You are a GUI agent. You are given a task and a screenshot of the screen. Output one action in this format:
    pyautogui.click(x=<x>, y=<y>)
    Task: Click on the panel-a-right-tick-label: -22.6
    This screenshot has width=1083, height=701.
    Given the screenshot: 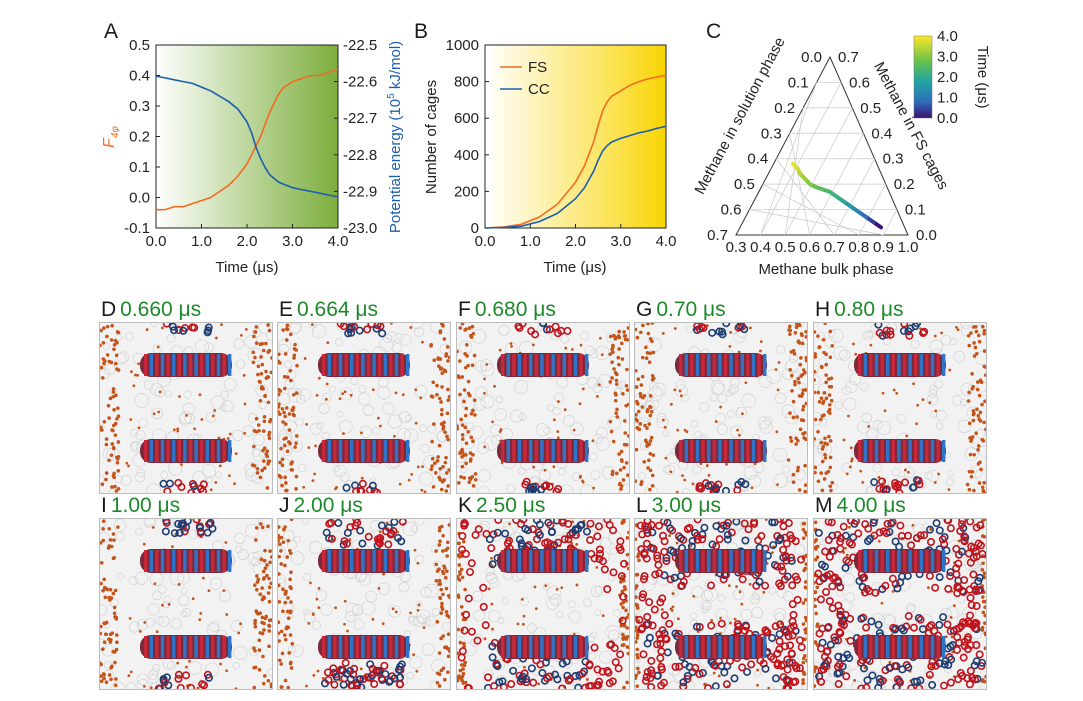 What is the action you would take?
    pyautogui.click(x=360, y=82)
    